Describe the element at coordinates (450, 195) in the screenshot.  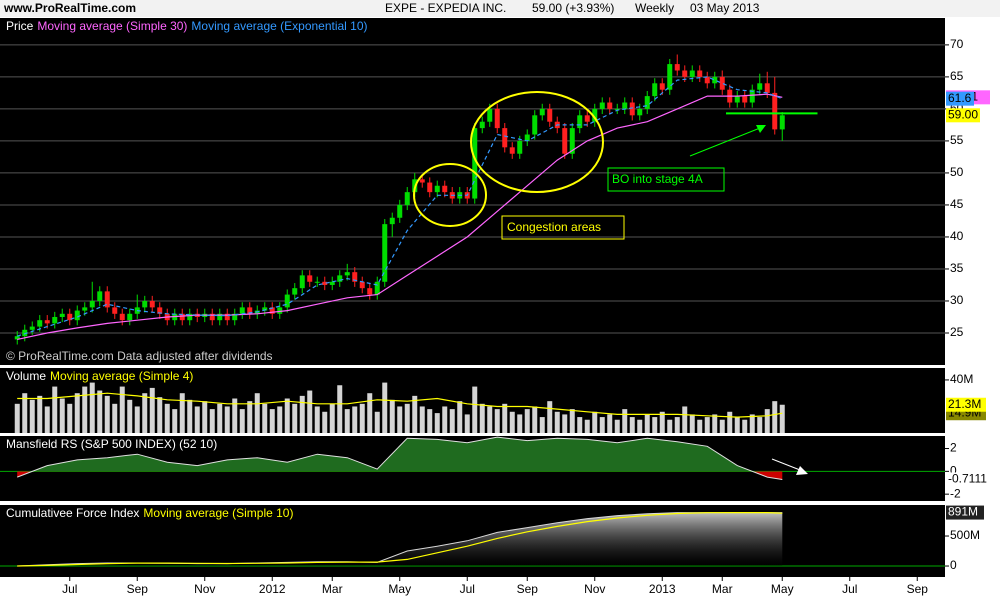
I see `congestion-ellipse` at that location.